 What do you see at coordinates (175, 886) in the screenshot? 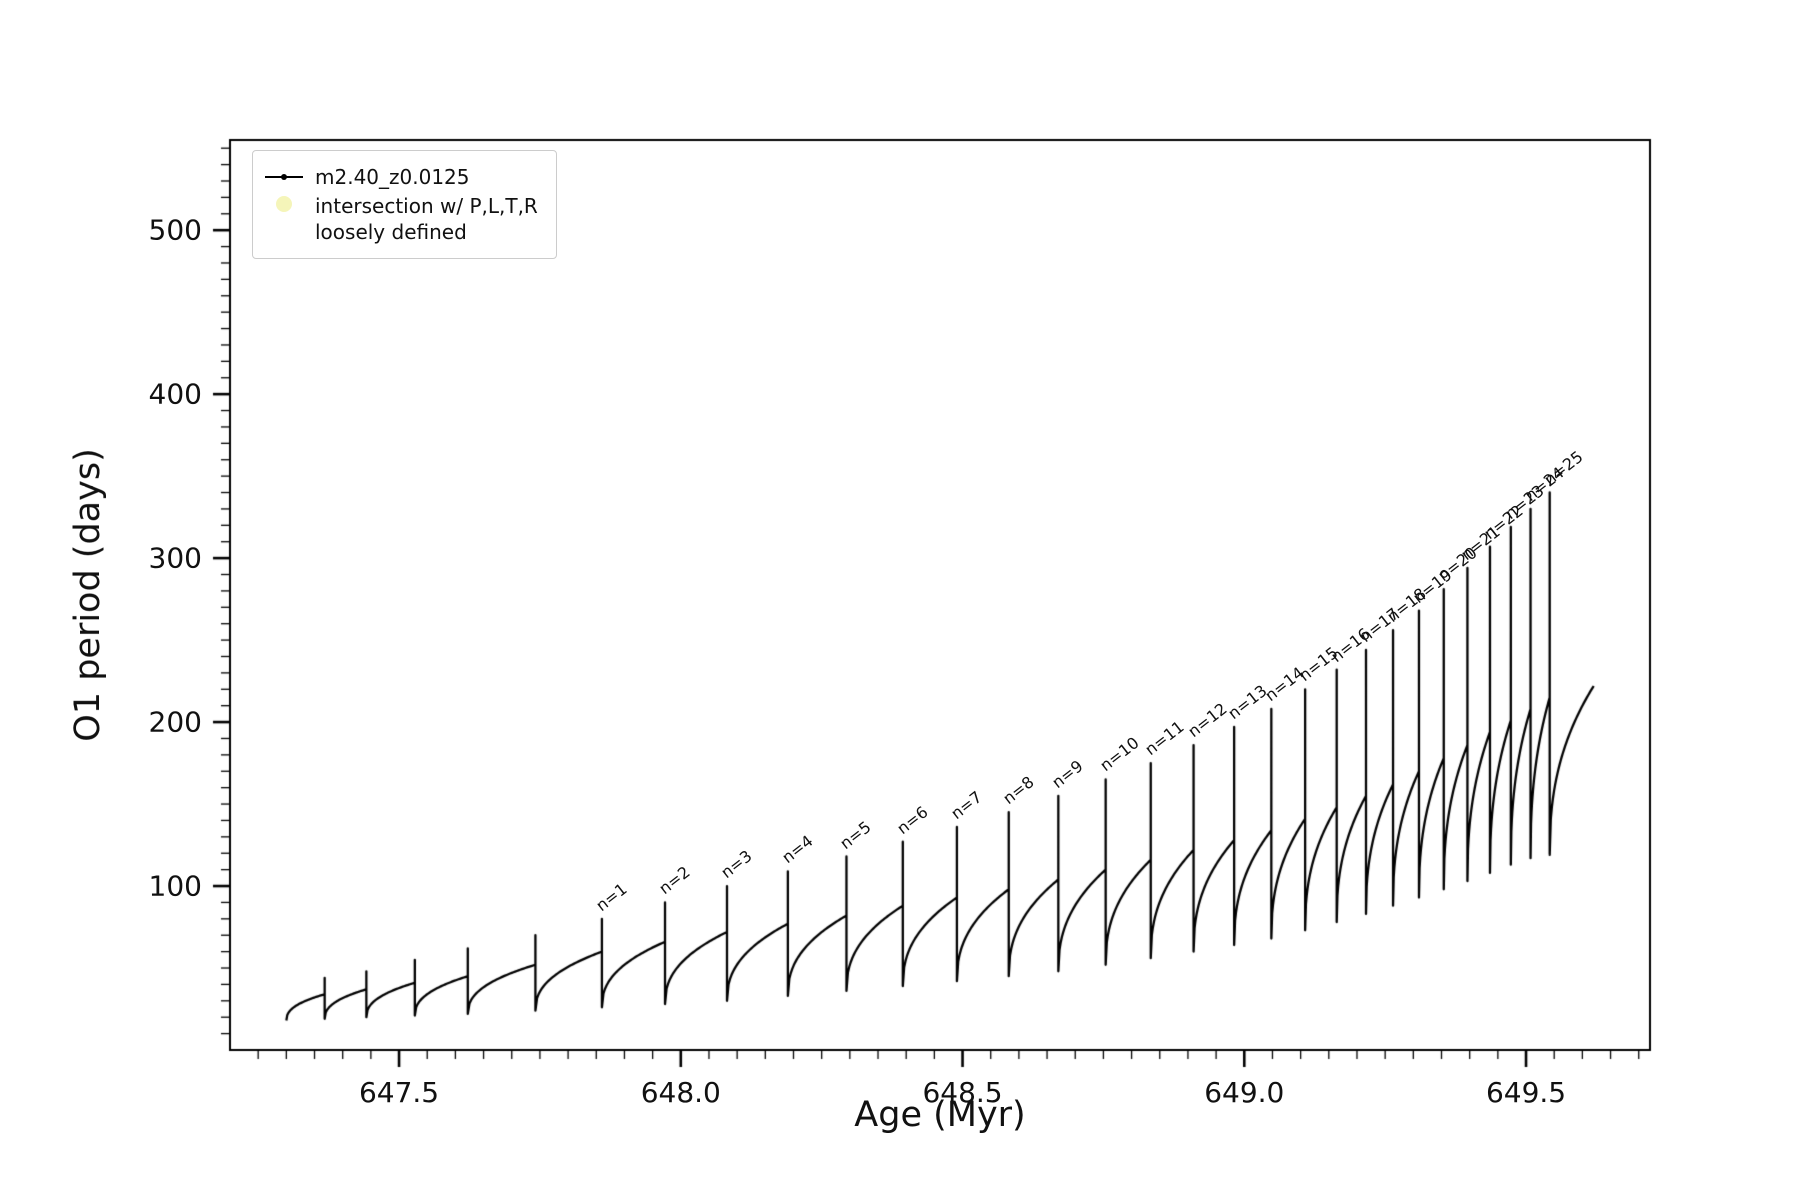
I see `y-tick-label: 100` at bounding box center [175, 886].